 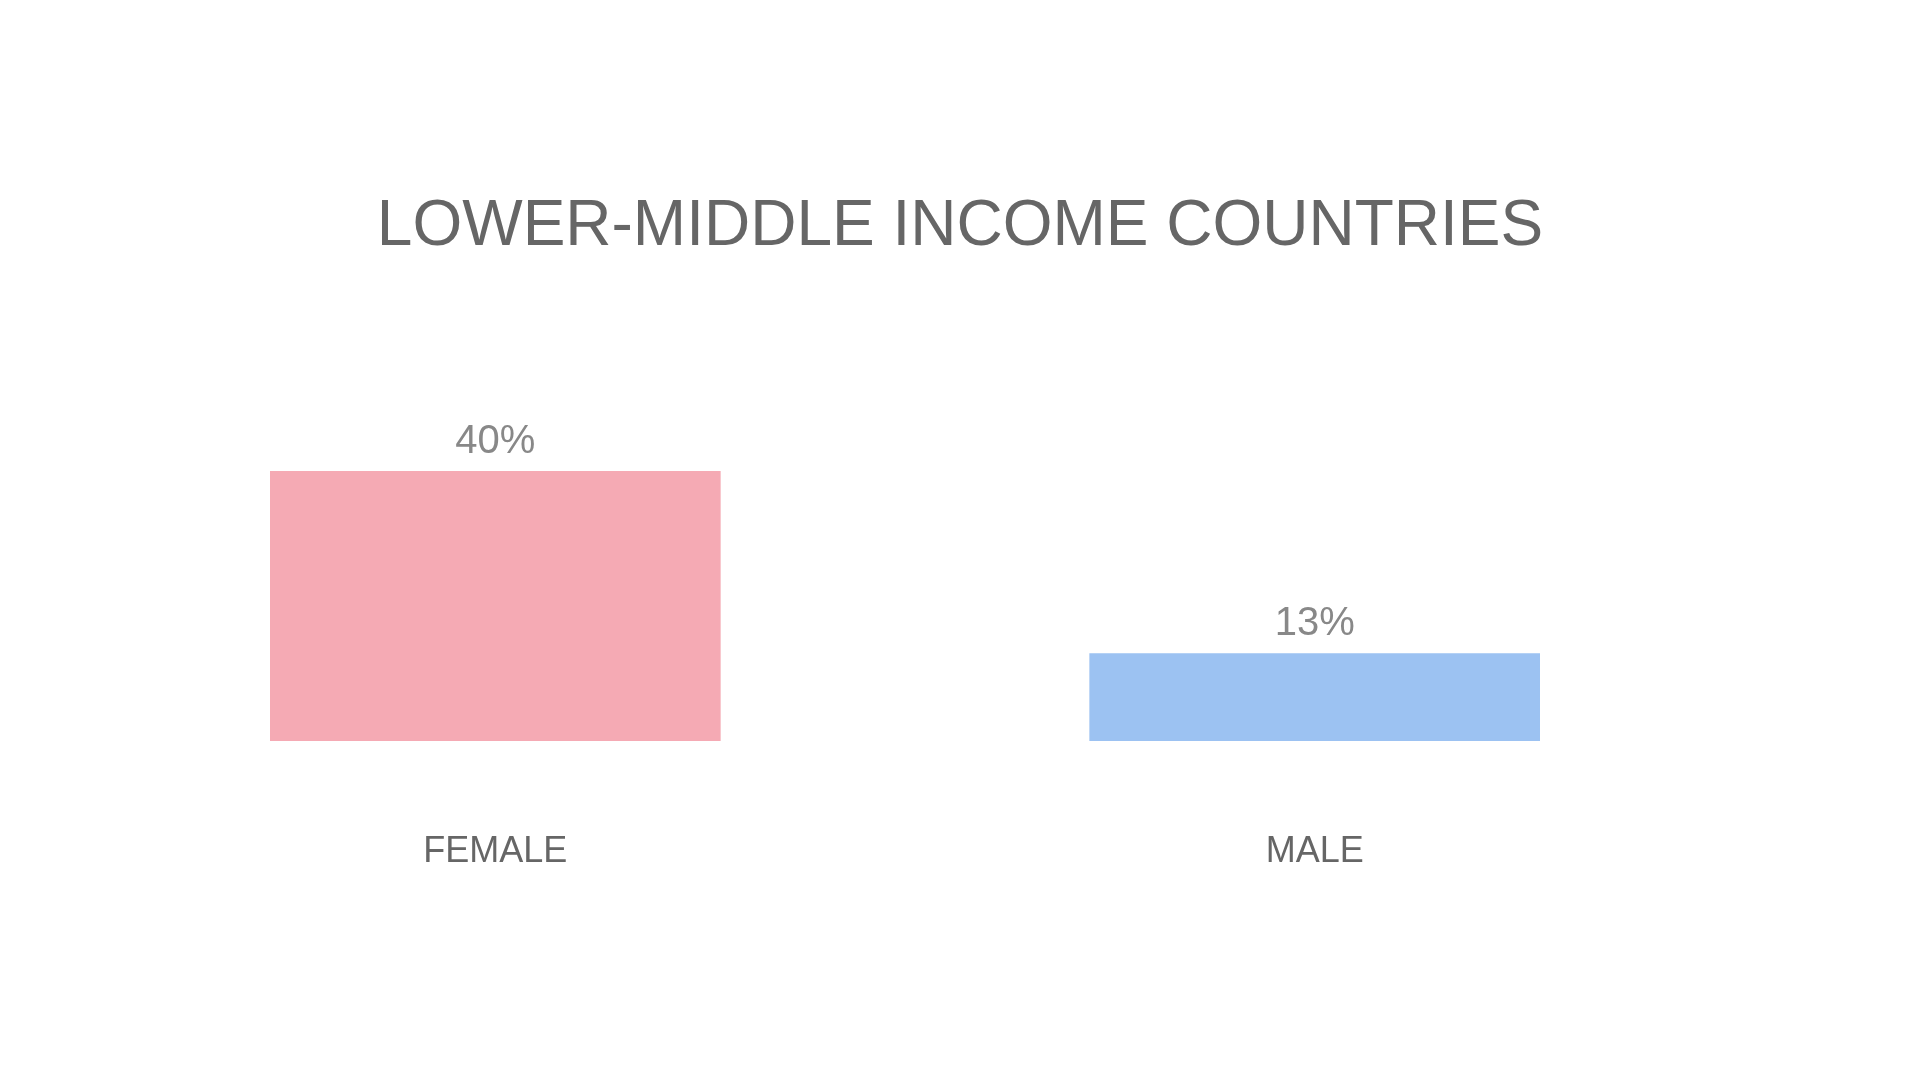 I want to click on x-tick-label: MALE, so click(x=1314, y=849).